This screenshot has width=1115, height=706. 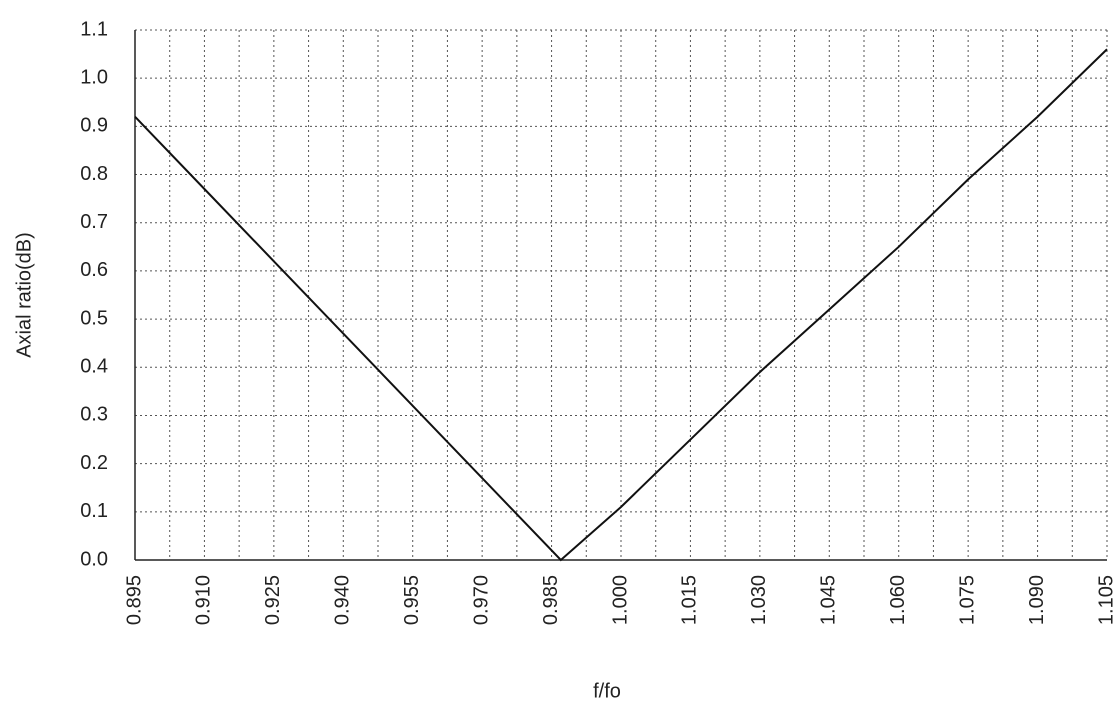 What do you see at coordinates (94, 126) in the screenshot?
I see `y-tick-label: 0.9` at bounding box center [94, 126].